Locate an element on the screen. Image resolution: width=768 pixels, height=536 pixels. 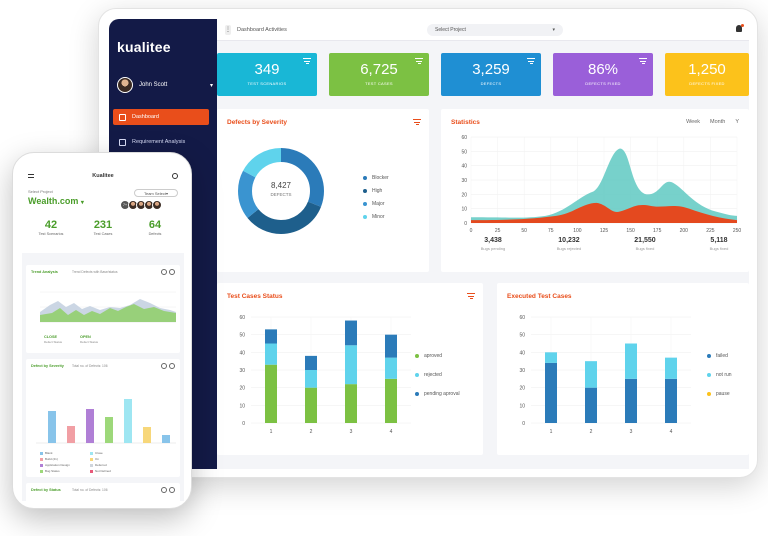
dashboard-icon is located at coordinates (122, 117).